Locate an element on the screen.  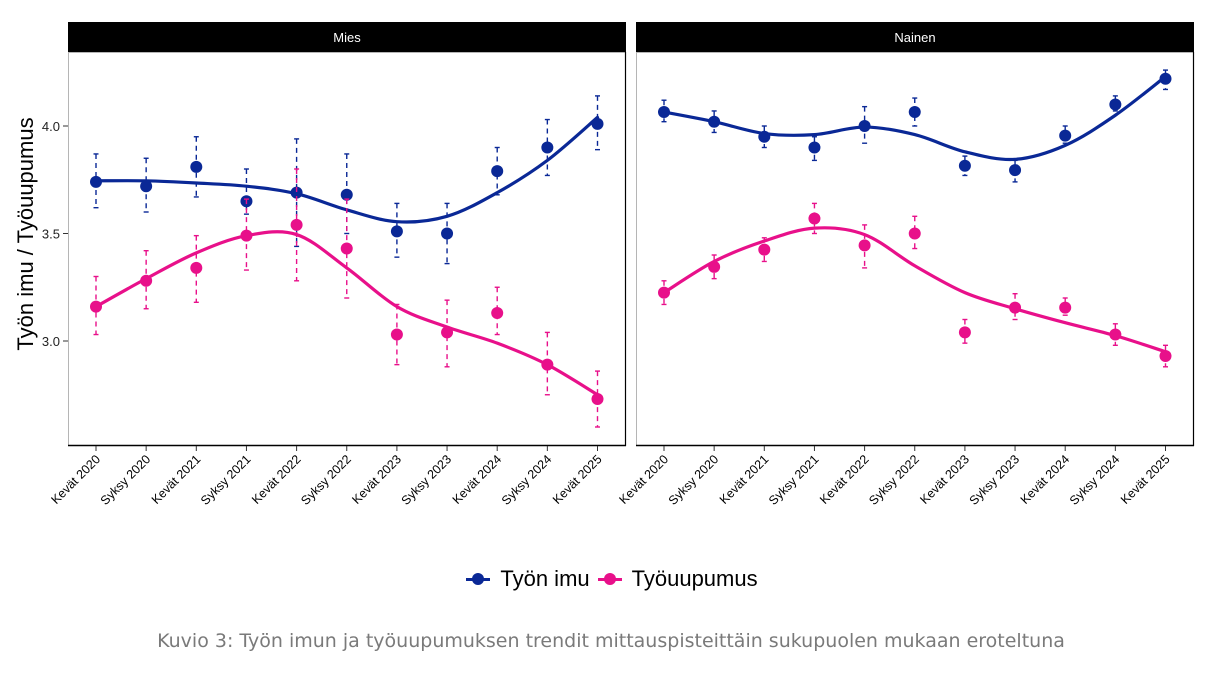
legend-key-tyouupumus-icon is located at coordinates (610, 579).